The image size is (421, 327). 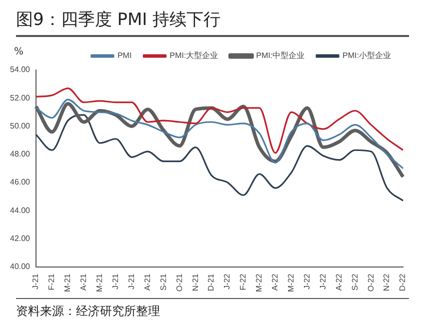 I want to click on y-tick-label: 40.00, so click(x=20, y=266).